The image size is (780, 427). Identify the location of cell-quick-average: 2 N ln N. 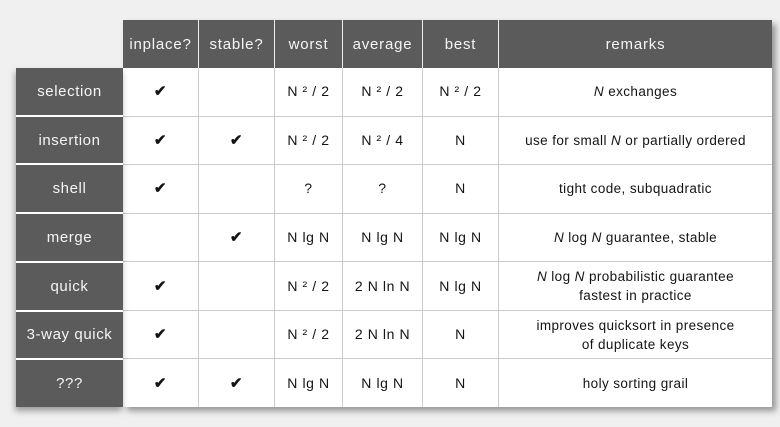
(383, 286).